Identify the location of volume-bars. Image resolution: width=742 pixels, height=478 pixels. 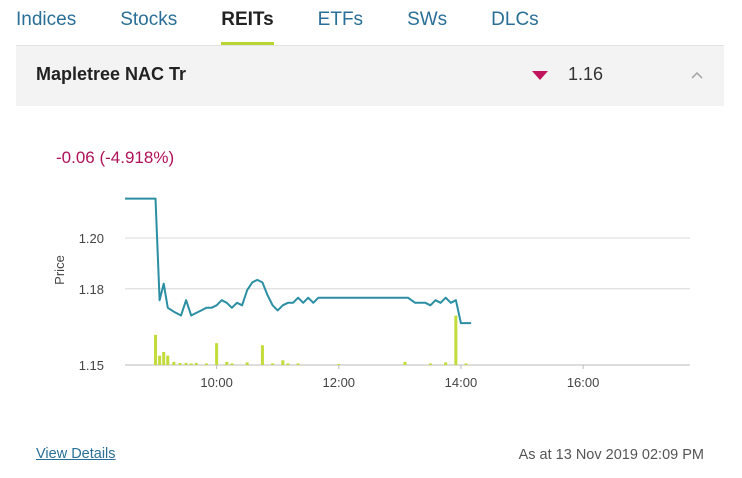
(311, 340).